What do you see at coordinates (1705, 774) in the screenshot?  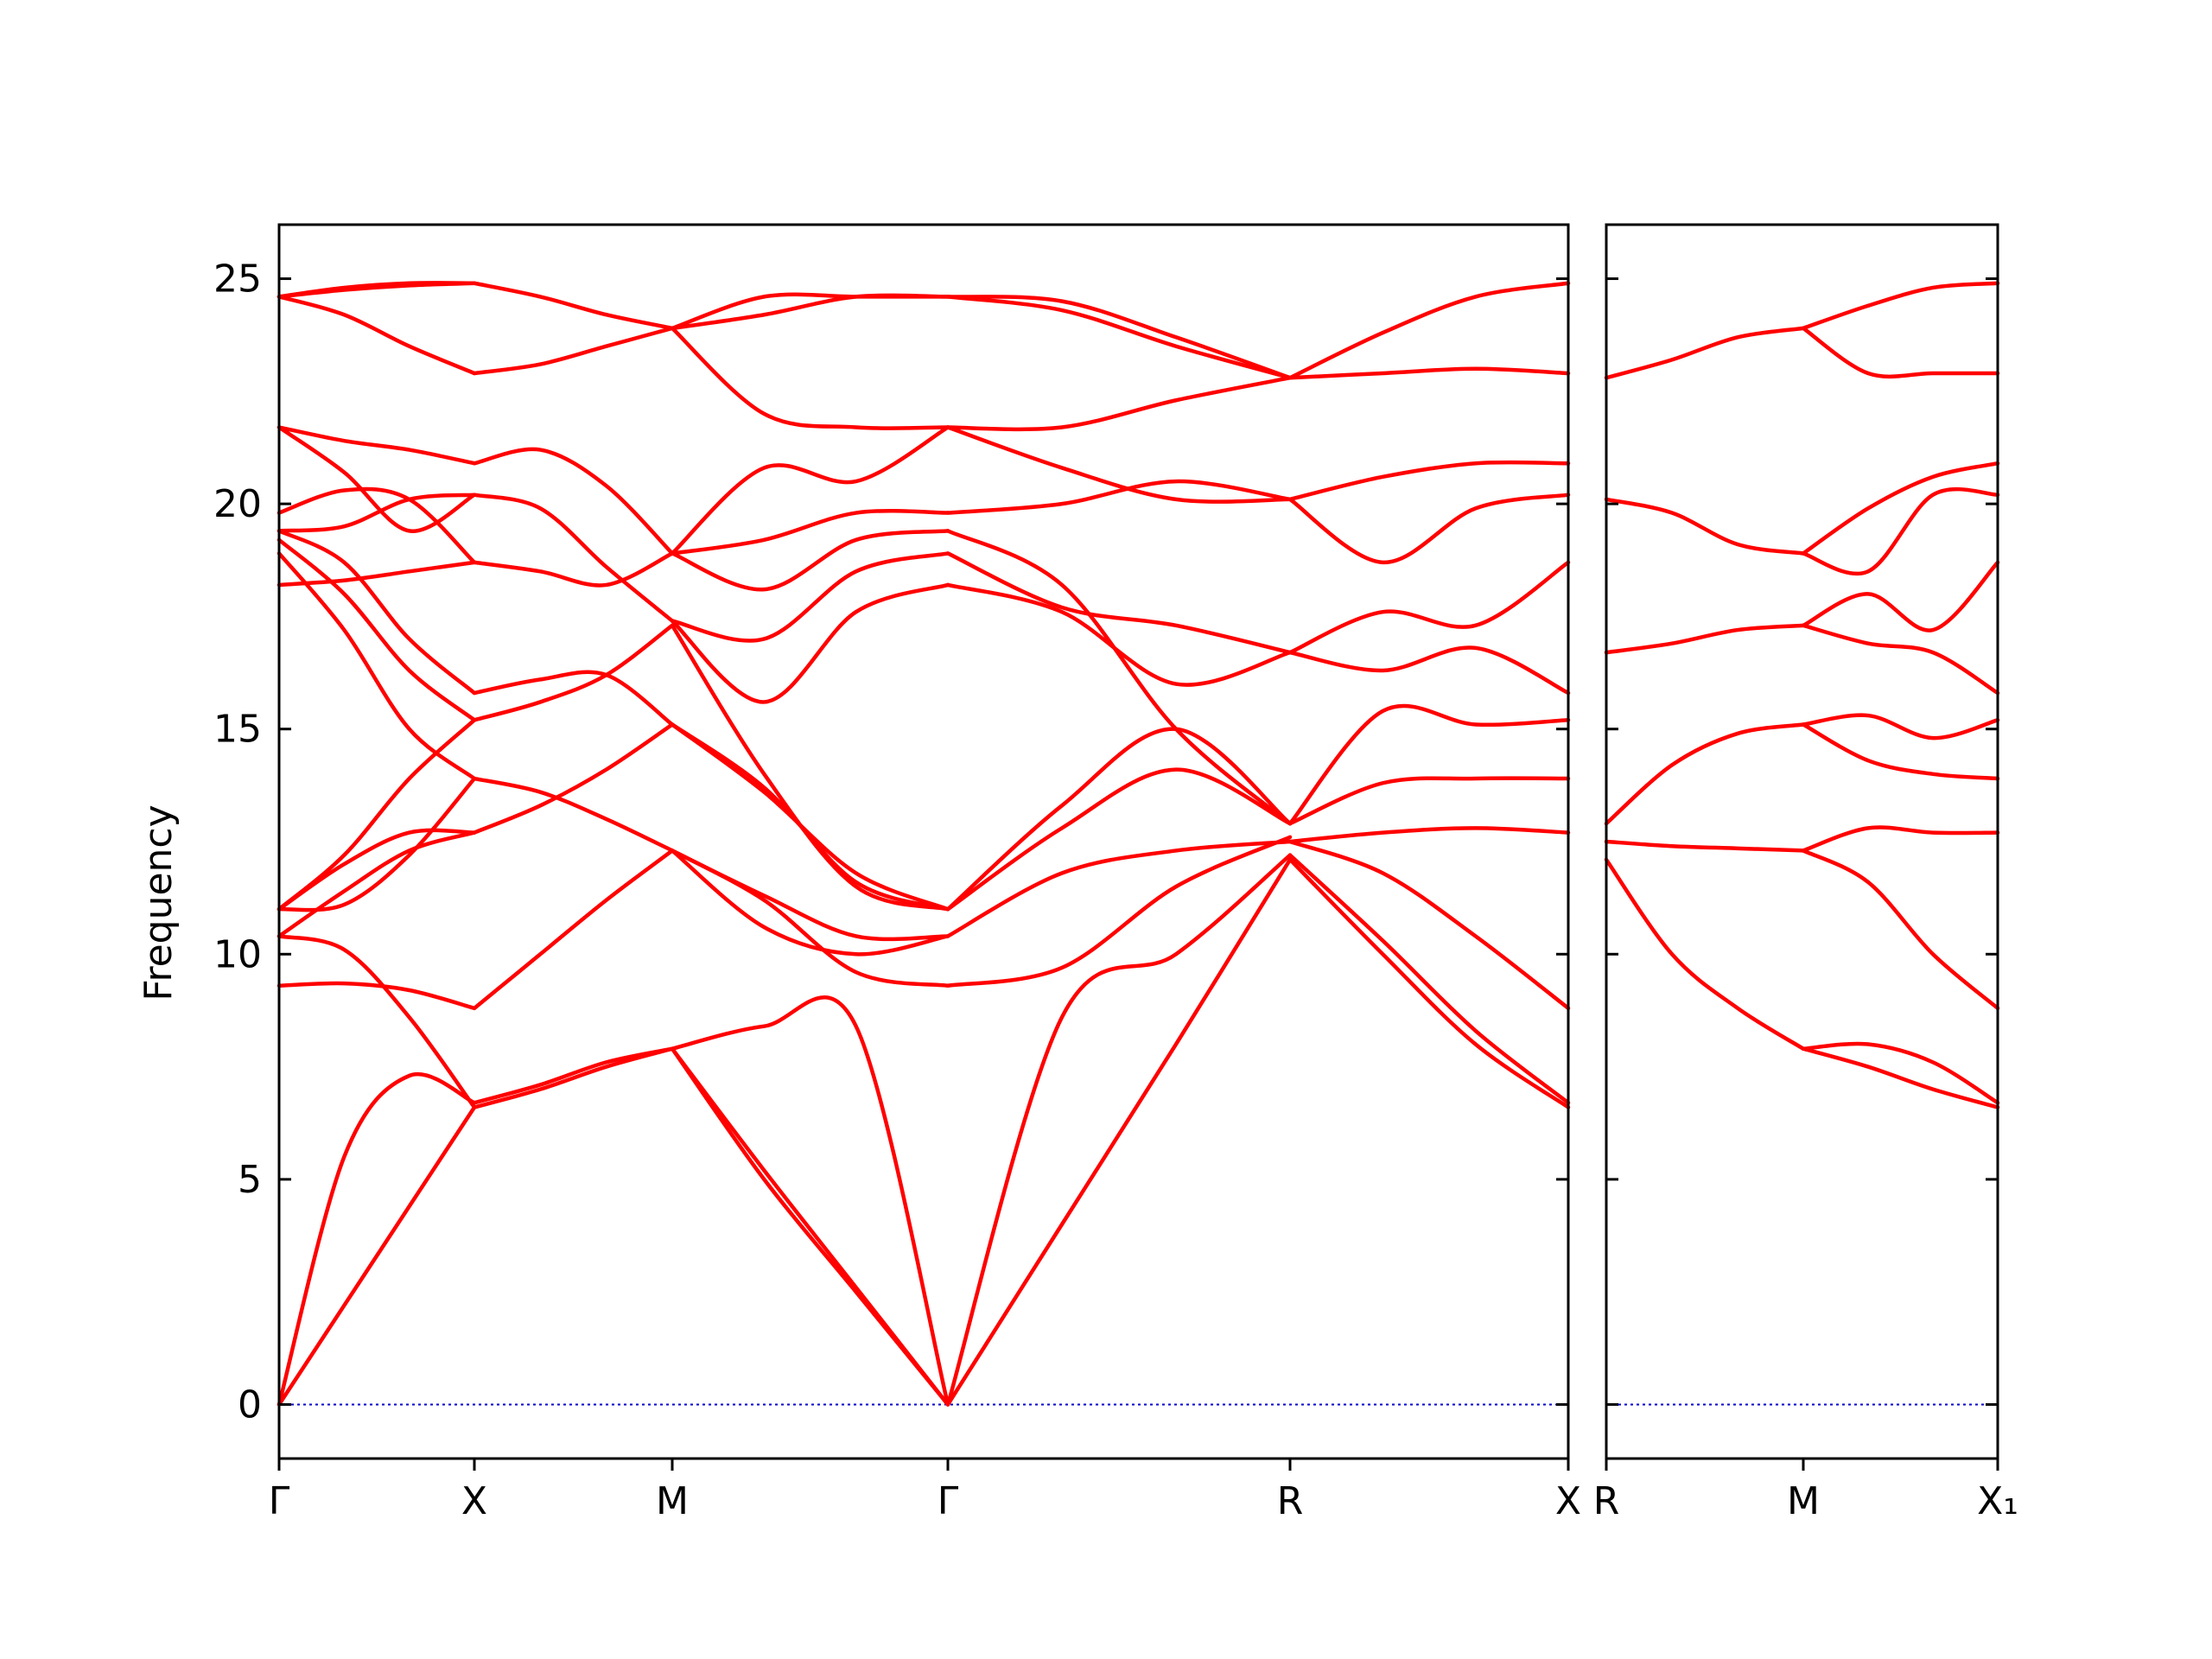 I see `band-line-p1-s0-b2` at bounding box center [1705, 774].